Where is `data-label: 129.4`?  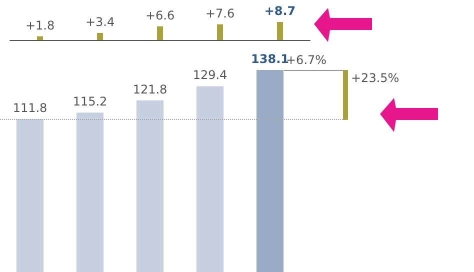 data-label: 129.4 is located at coordinates (210, 75).